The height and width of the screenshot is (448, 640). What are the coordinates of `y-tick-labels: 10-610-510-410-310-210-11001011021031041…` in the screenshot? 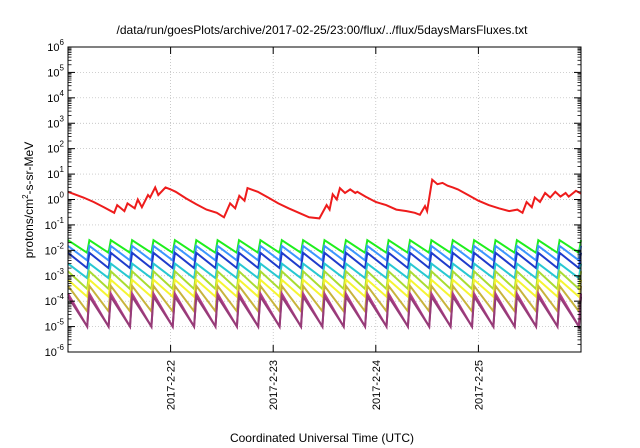 It's located at (55, 198).